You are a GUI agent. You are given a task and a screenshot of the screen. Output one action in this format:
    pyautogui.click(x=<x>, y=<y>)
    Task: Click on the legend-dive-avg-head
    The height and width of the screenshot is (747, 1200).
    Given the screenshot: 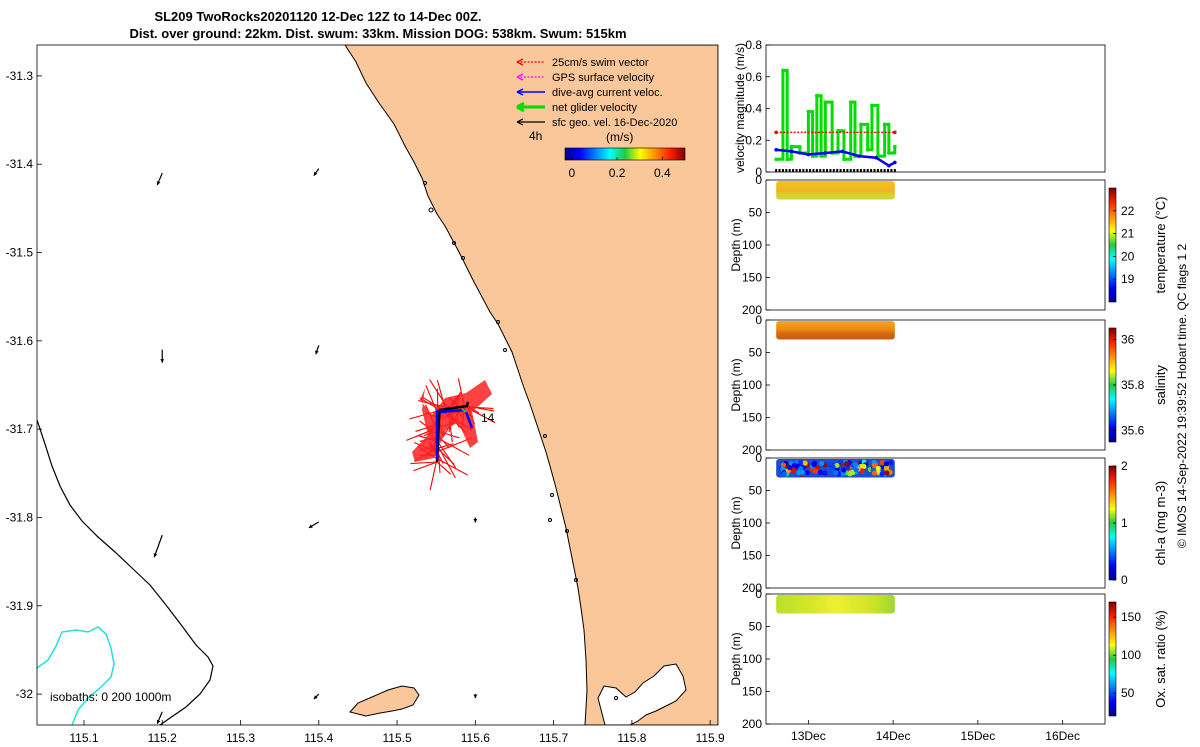 What is the action you would take?
    pyautogui.click(x=520, y=92)
    